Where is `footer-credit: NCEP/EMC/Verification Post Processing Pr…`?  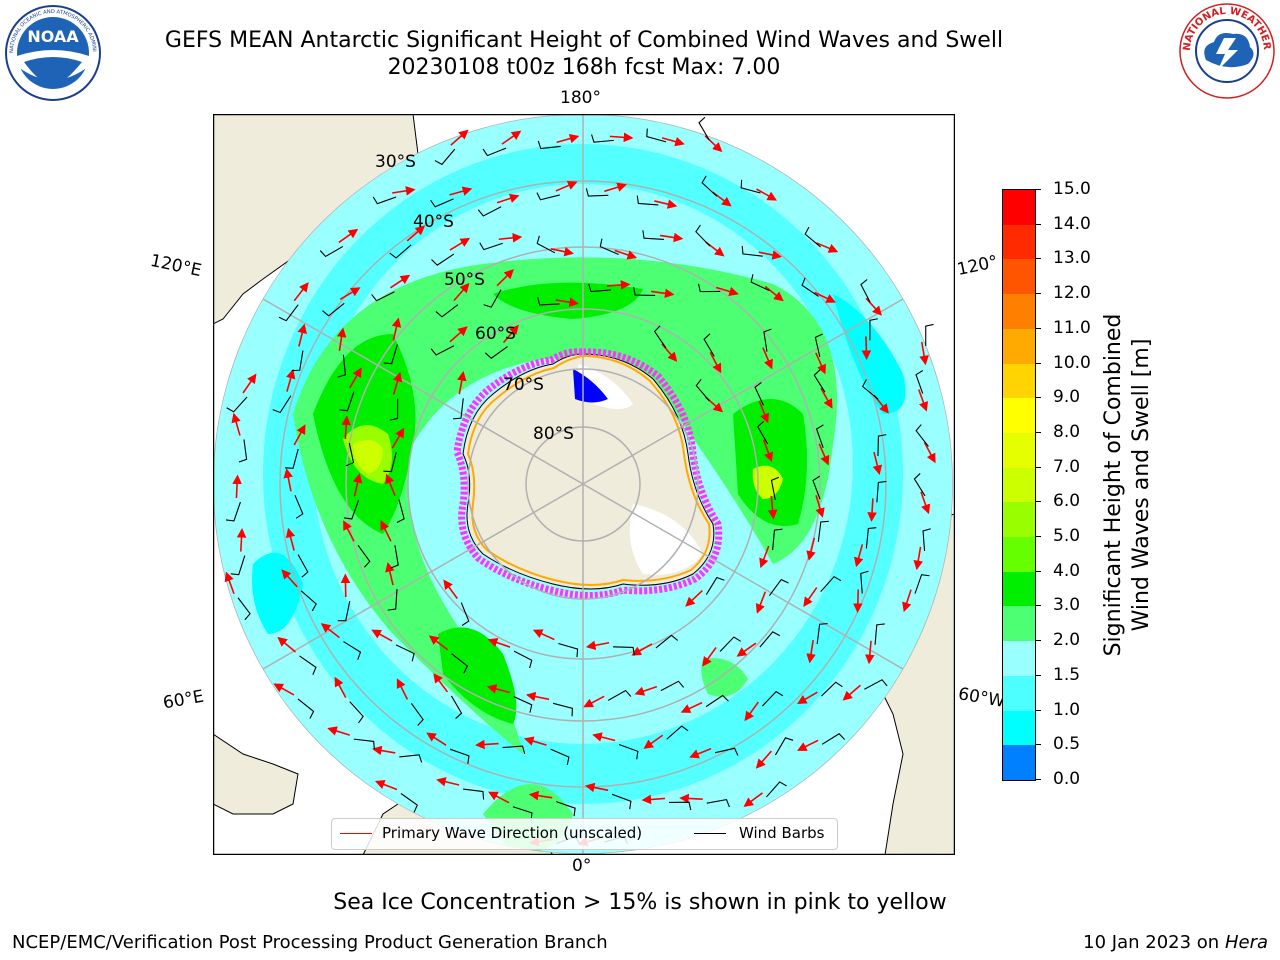 footer-credit: NCEP/EMC/Verification Post Processing Pr… is located at coordinates (310, 942).